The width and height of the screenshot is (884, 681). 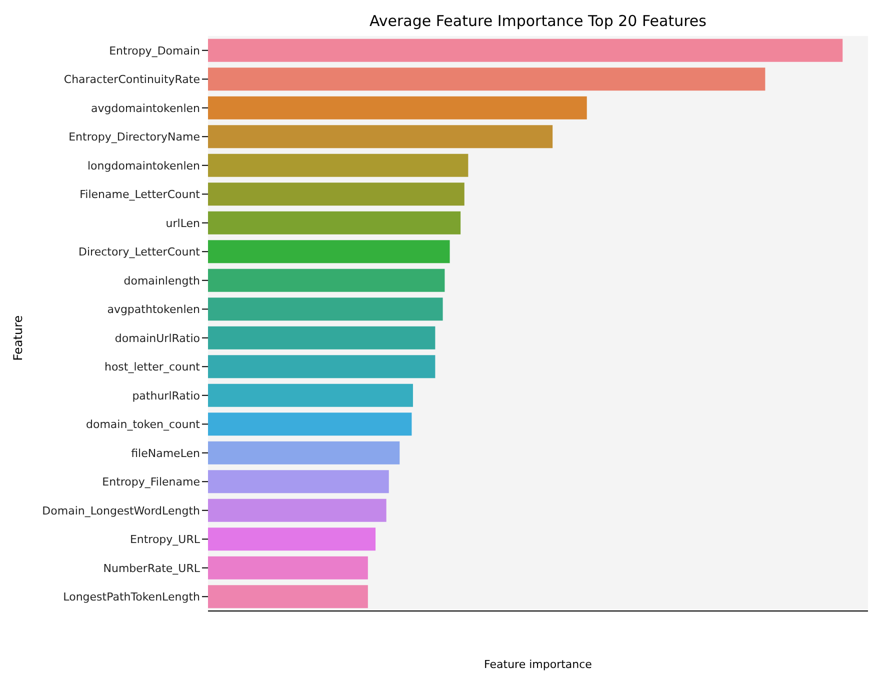 I want to click on y-tick-label: fileNameLen, so click(x=165, y=453).